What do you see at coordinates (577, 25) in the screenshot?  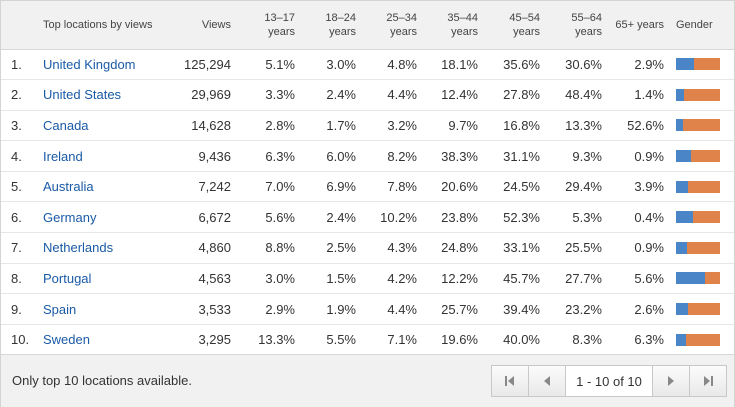 I see `header-age-55-64: 55–64 years` at bounding box center [577, 25].